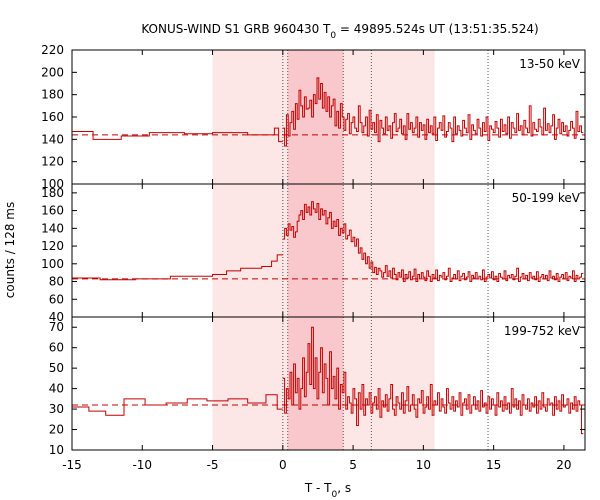  Describe the element at coordinates (56, 327) in the screenshot. I see `y-tick-label: 70` at that location.